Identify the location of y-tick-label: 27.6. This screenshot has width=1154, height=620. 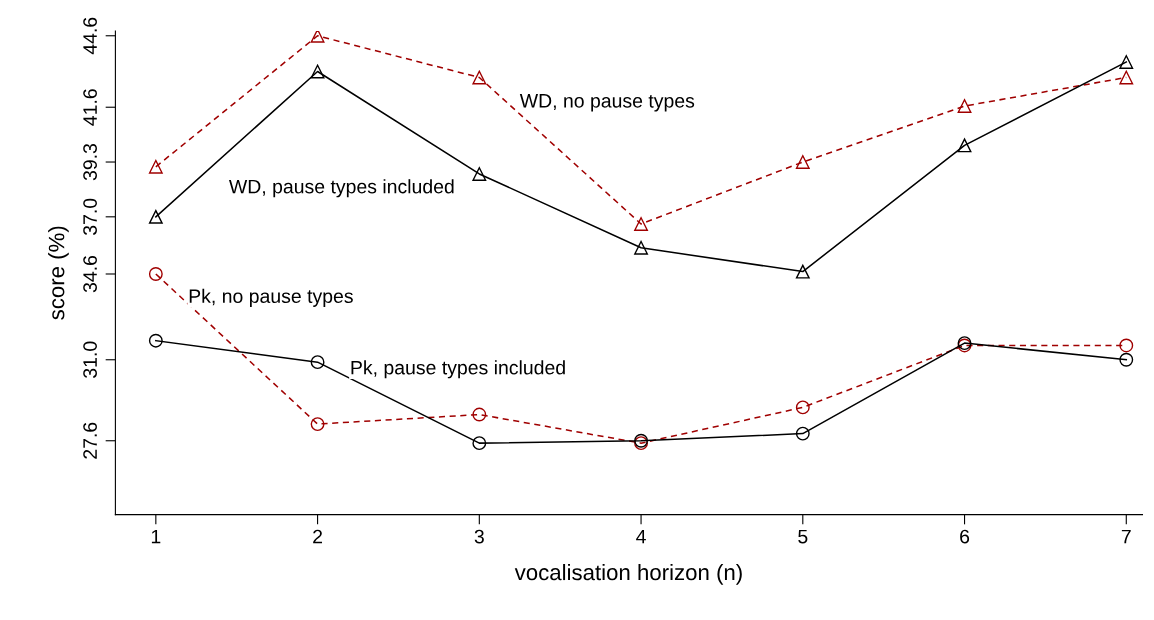
(90, 440).